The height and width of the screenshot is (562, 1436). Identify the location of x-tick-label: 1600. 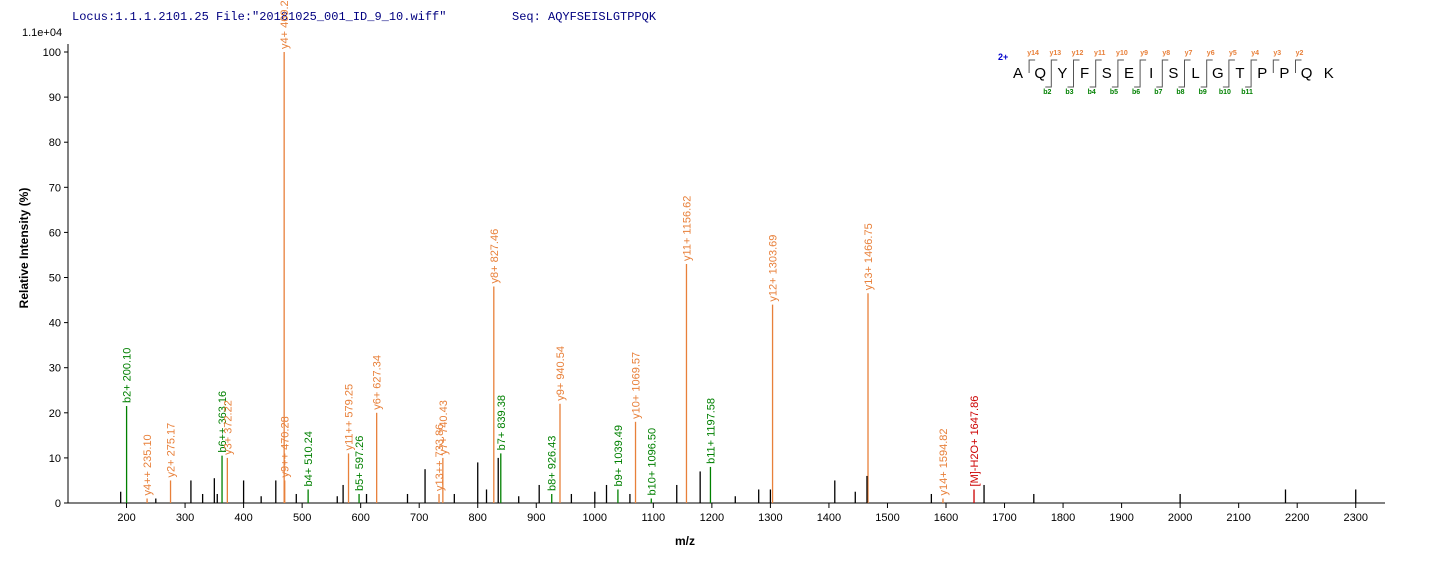
(946, 518).